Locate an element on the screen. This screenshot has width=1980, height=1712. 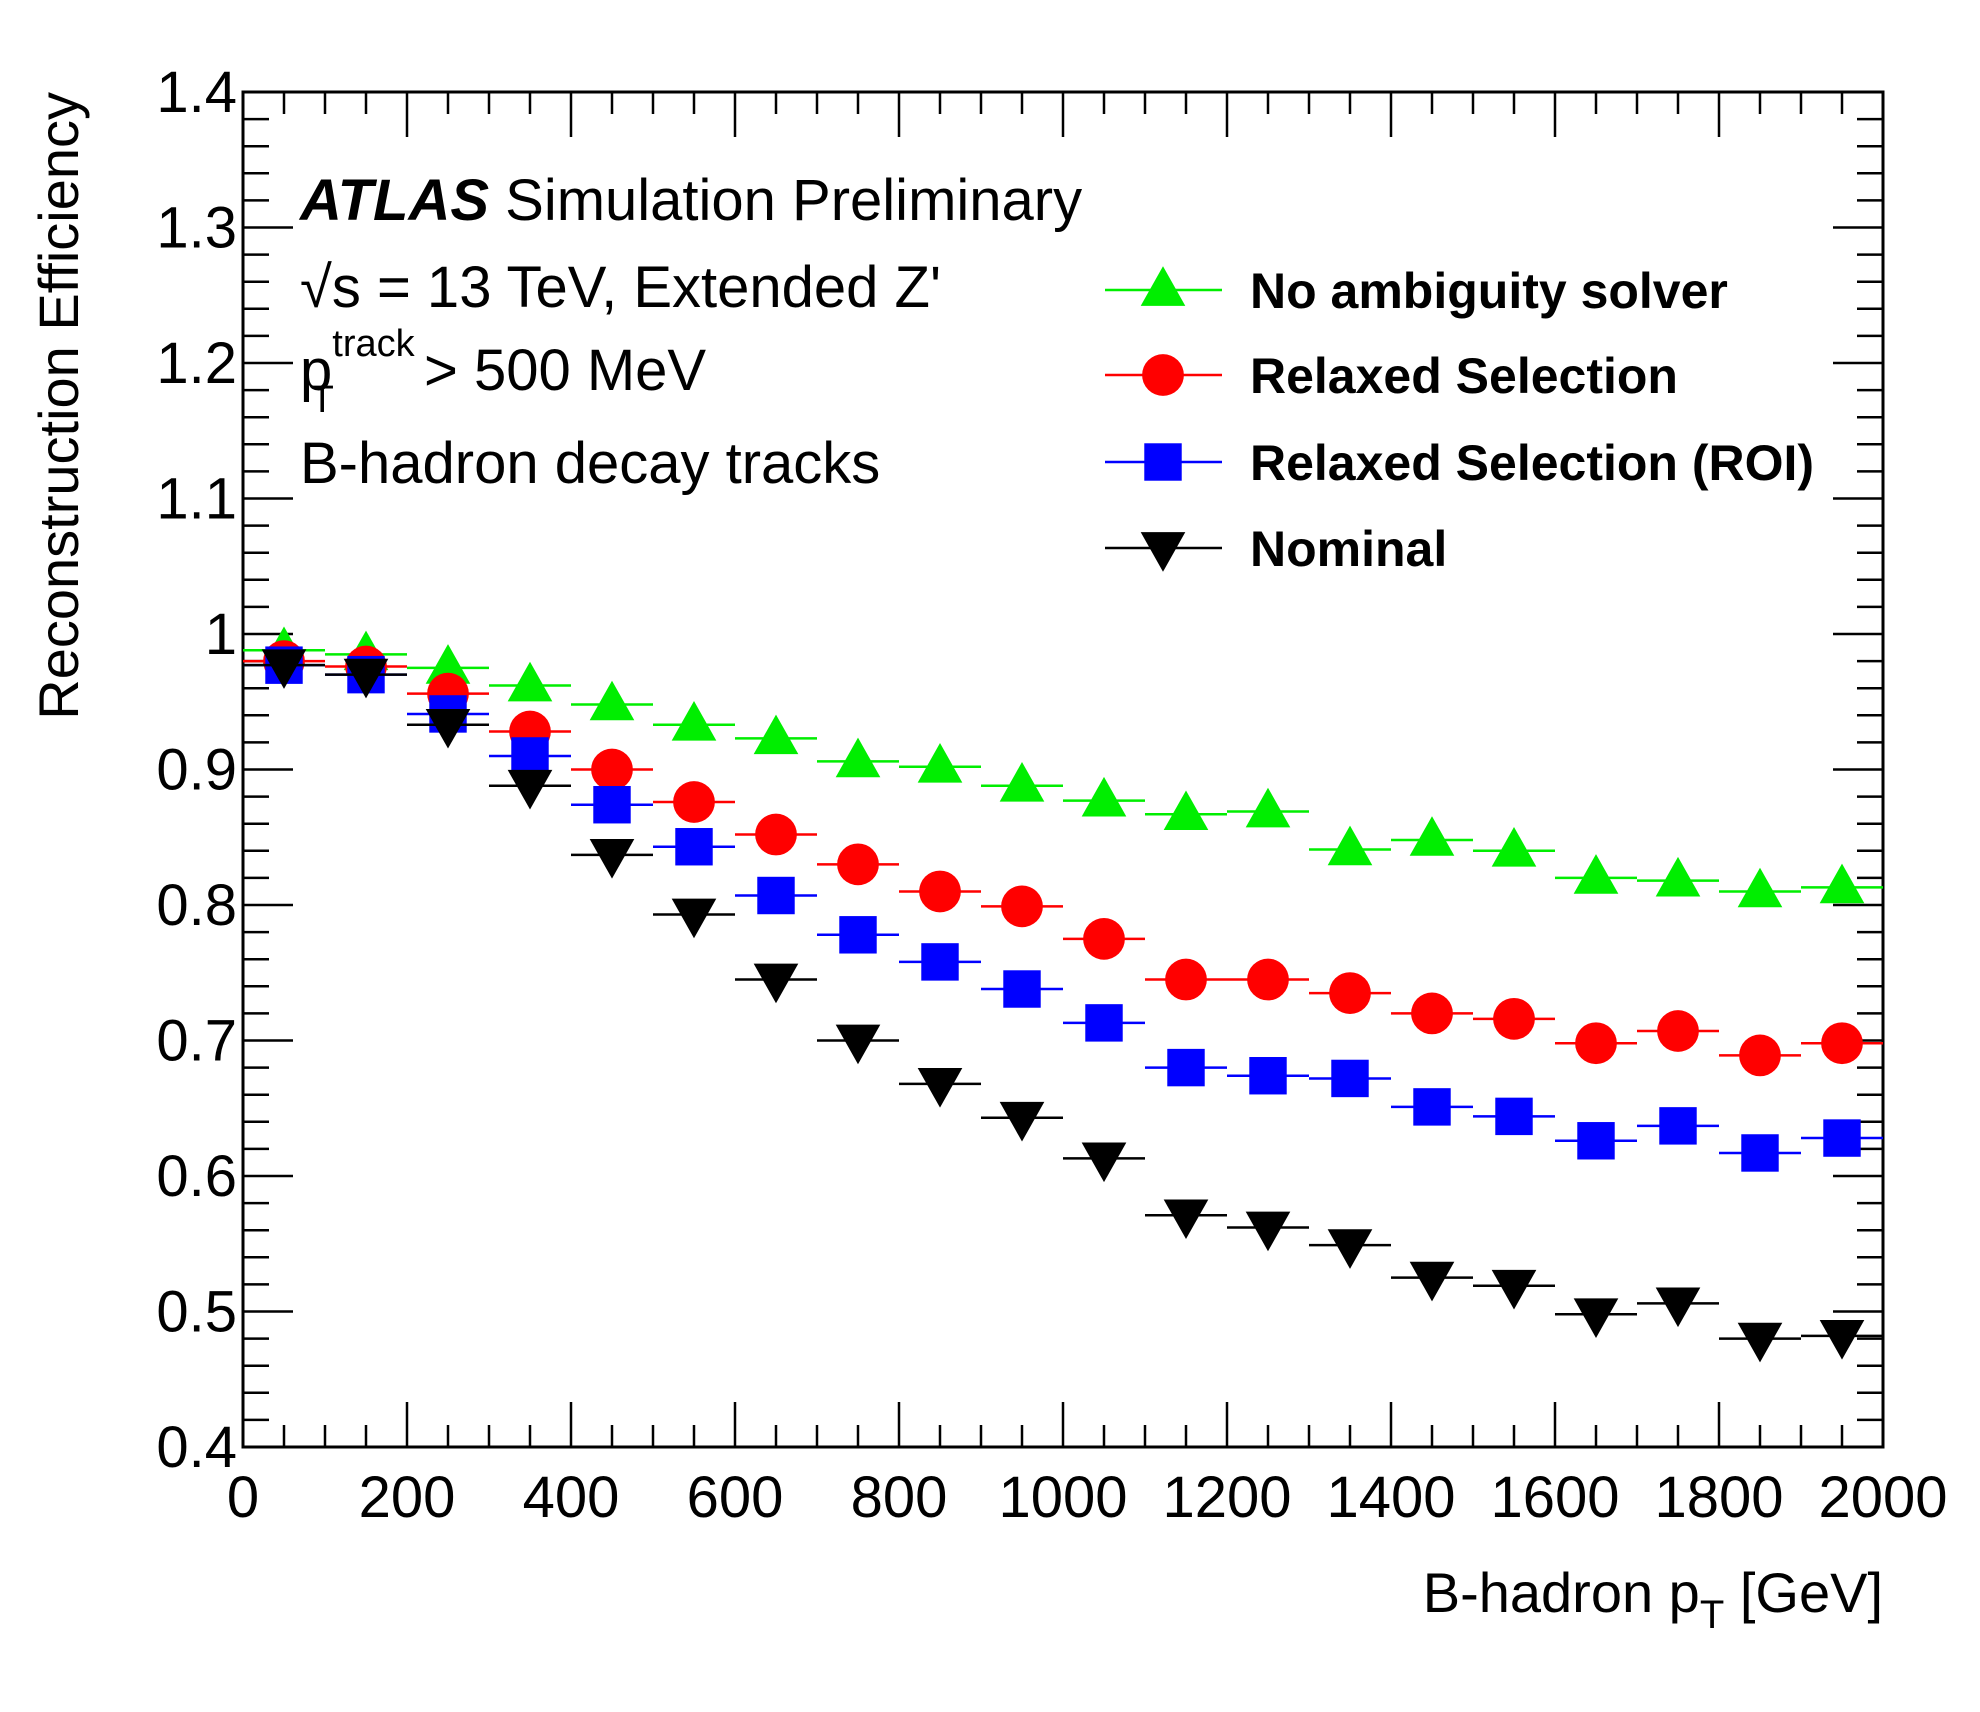
x-tick-label: 2000 is located at coordinates (1882, 1497).